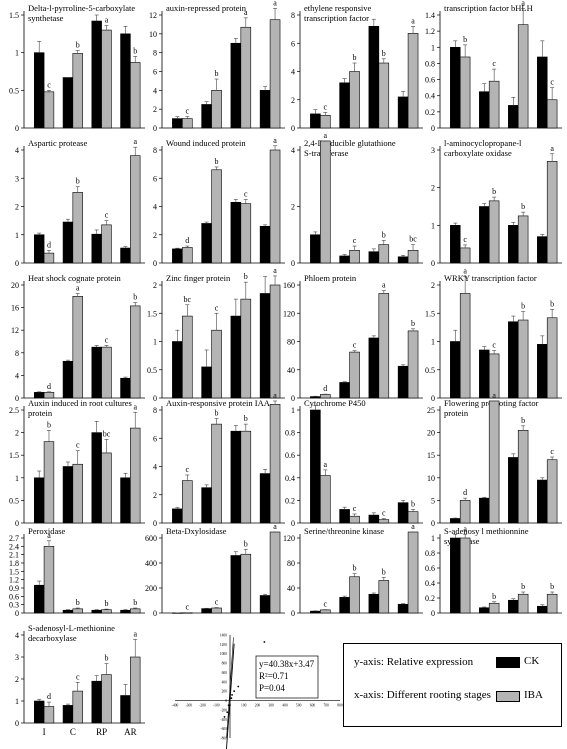 The image size is (567, 749). I want to click on x-tick-label: 400, so click(285, 706).